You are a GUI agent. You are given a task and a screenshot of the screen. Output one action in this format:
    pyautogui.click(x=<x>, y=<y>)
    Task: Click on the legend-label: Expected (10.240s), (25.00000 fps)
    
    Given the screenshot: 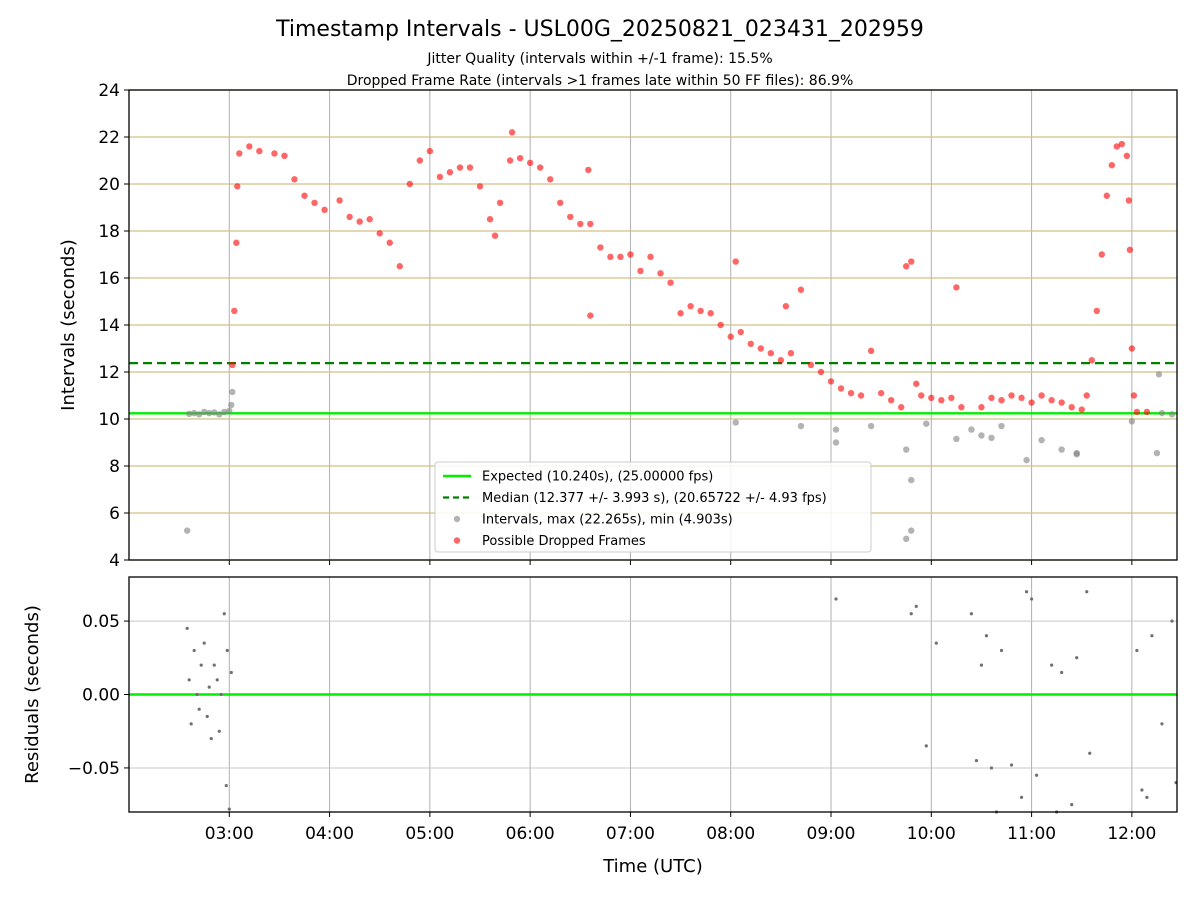 What is the action you would take?
    pyautogui.click(x=597, y=477)
    